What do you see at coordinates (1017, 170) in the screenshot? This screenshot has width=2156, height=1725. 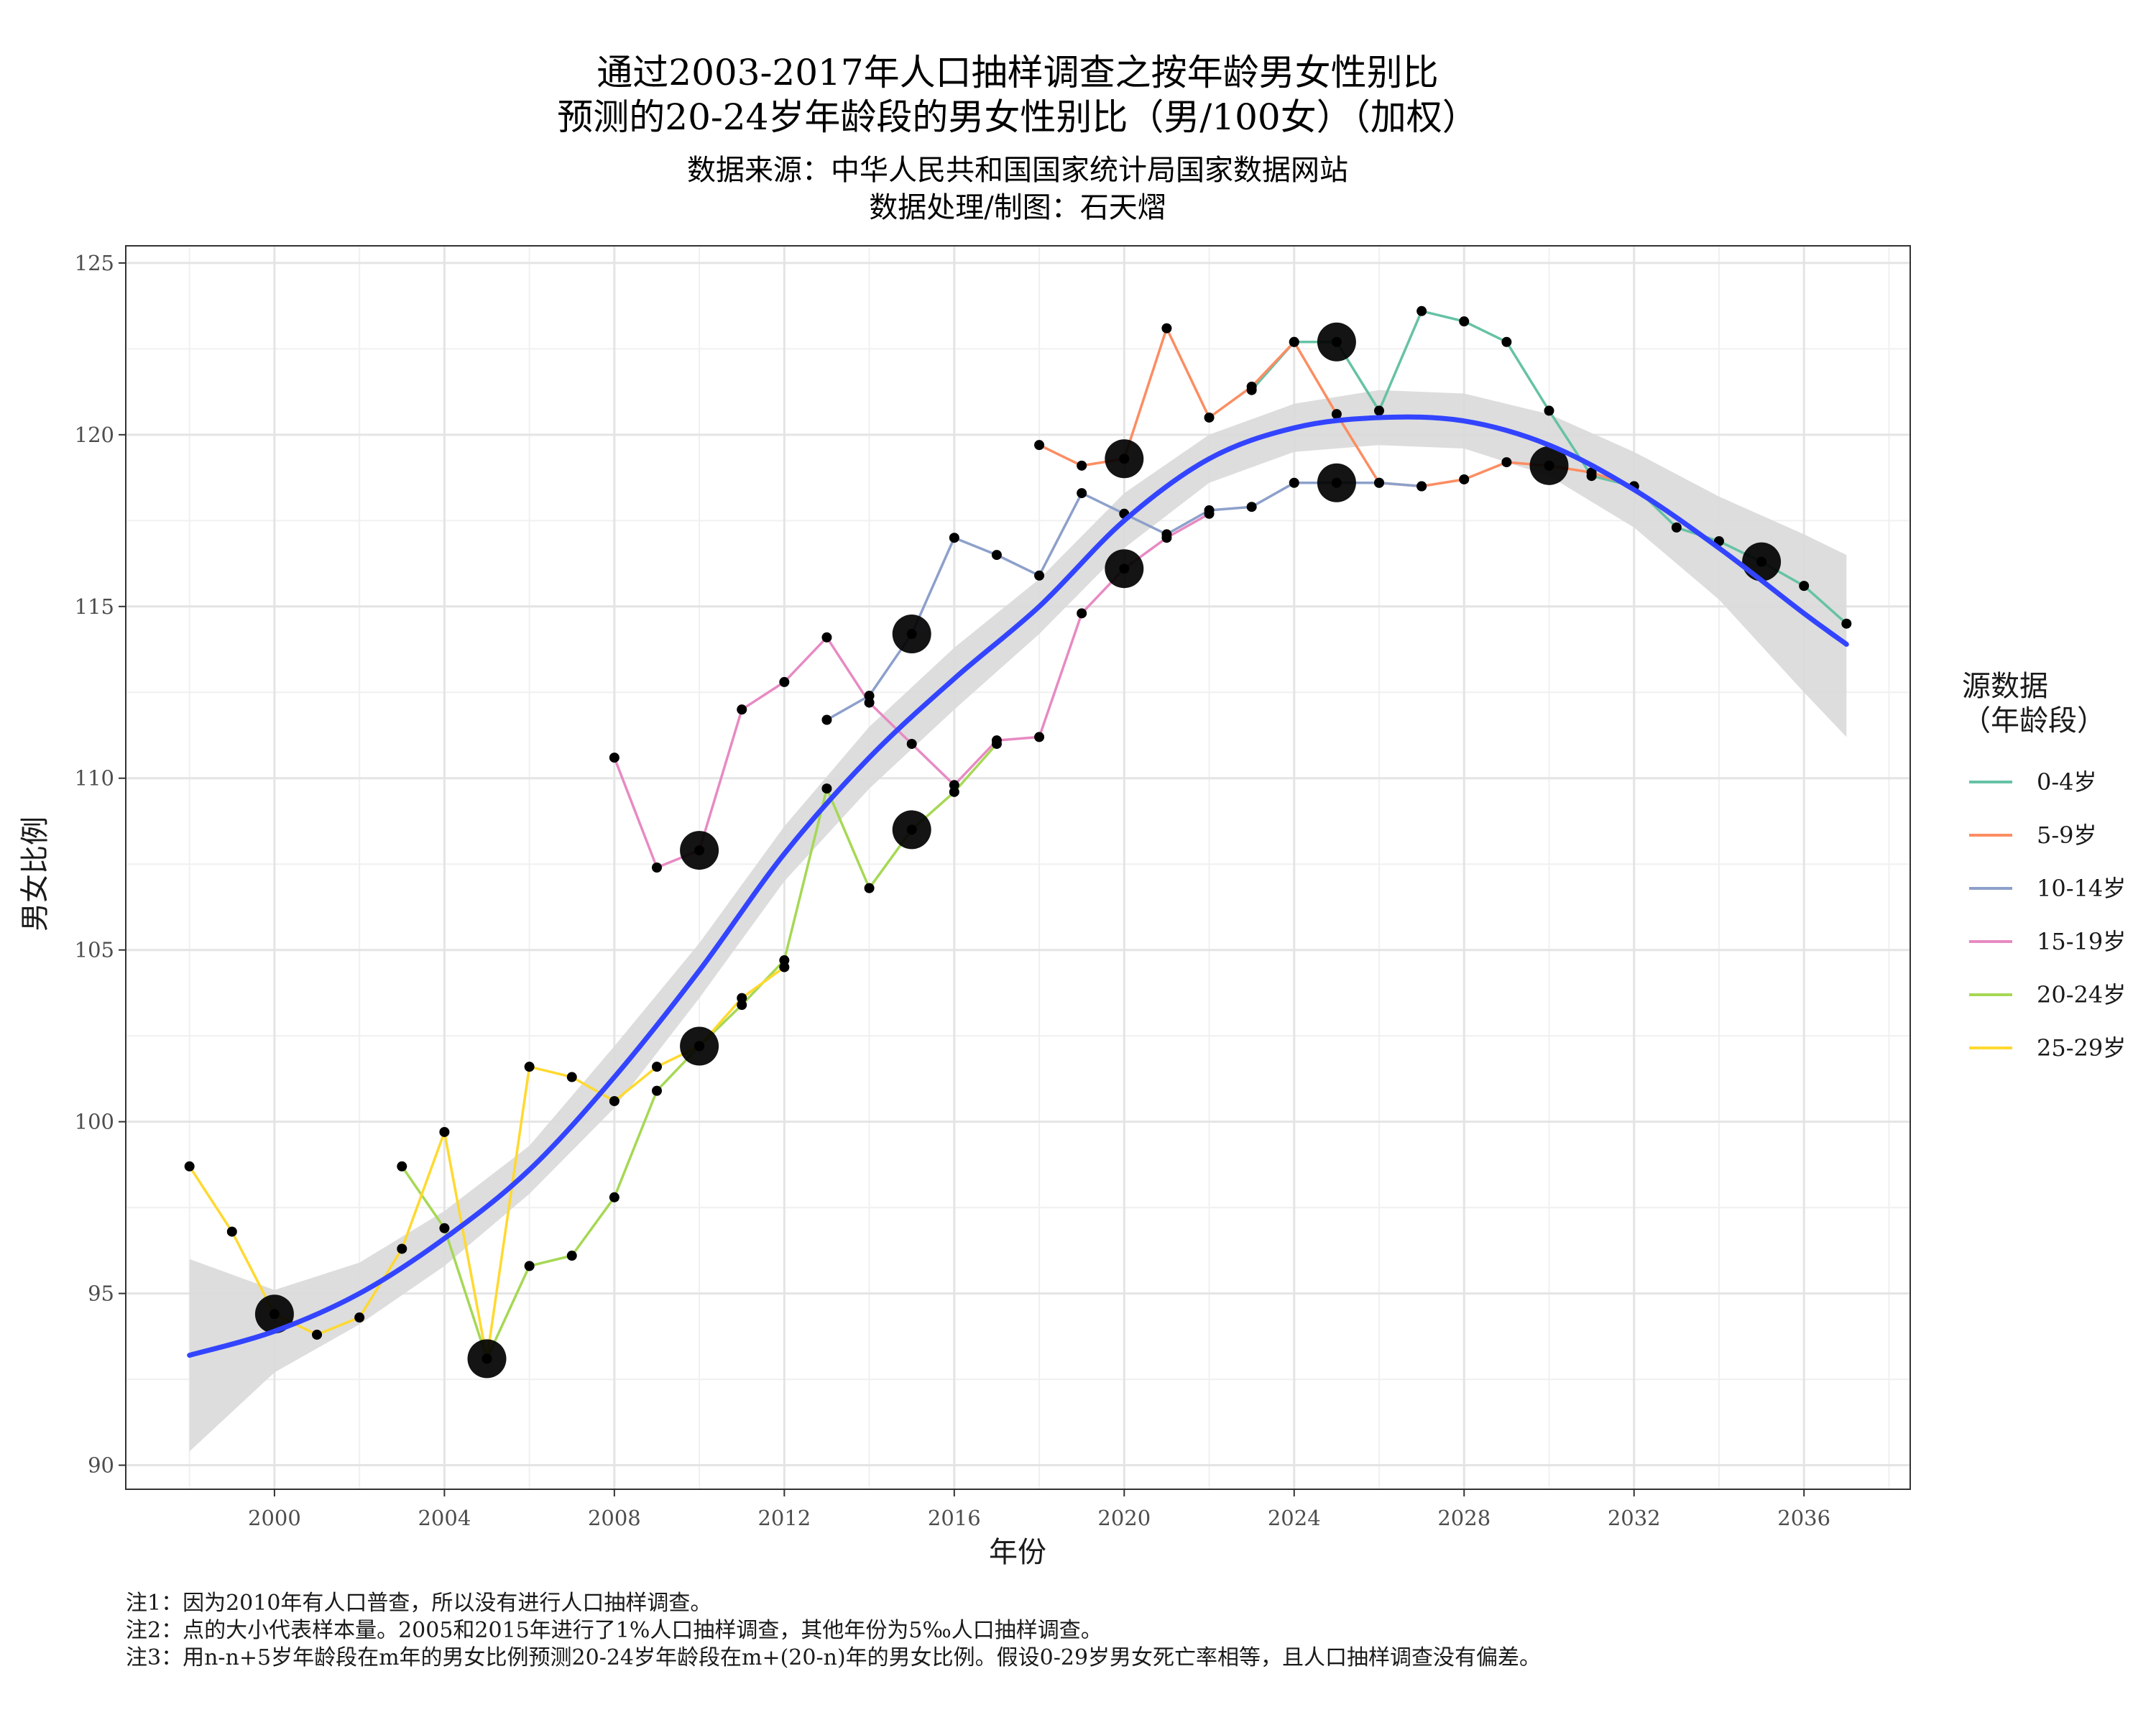 I see `chart-subtitle: 数据来源：中华人民共和国国家统计局国家数据网站` at bounding box center [1017, 170].